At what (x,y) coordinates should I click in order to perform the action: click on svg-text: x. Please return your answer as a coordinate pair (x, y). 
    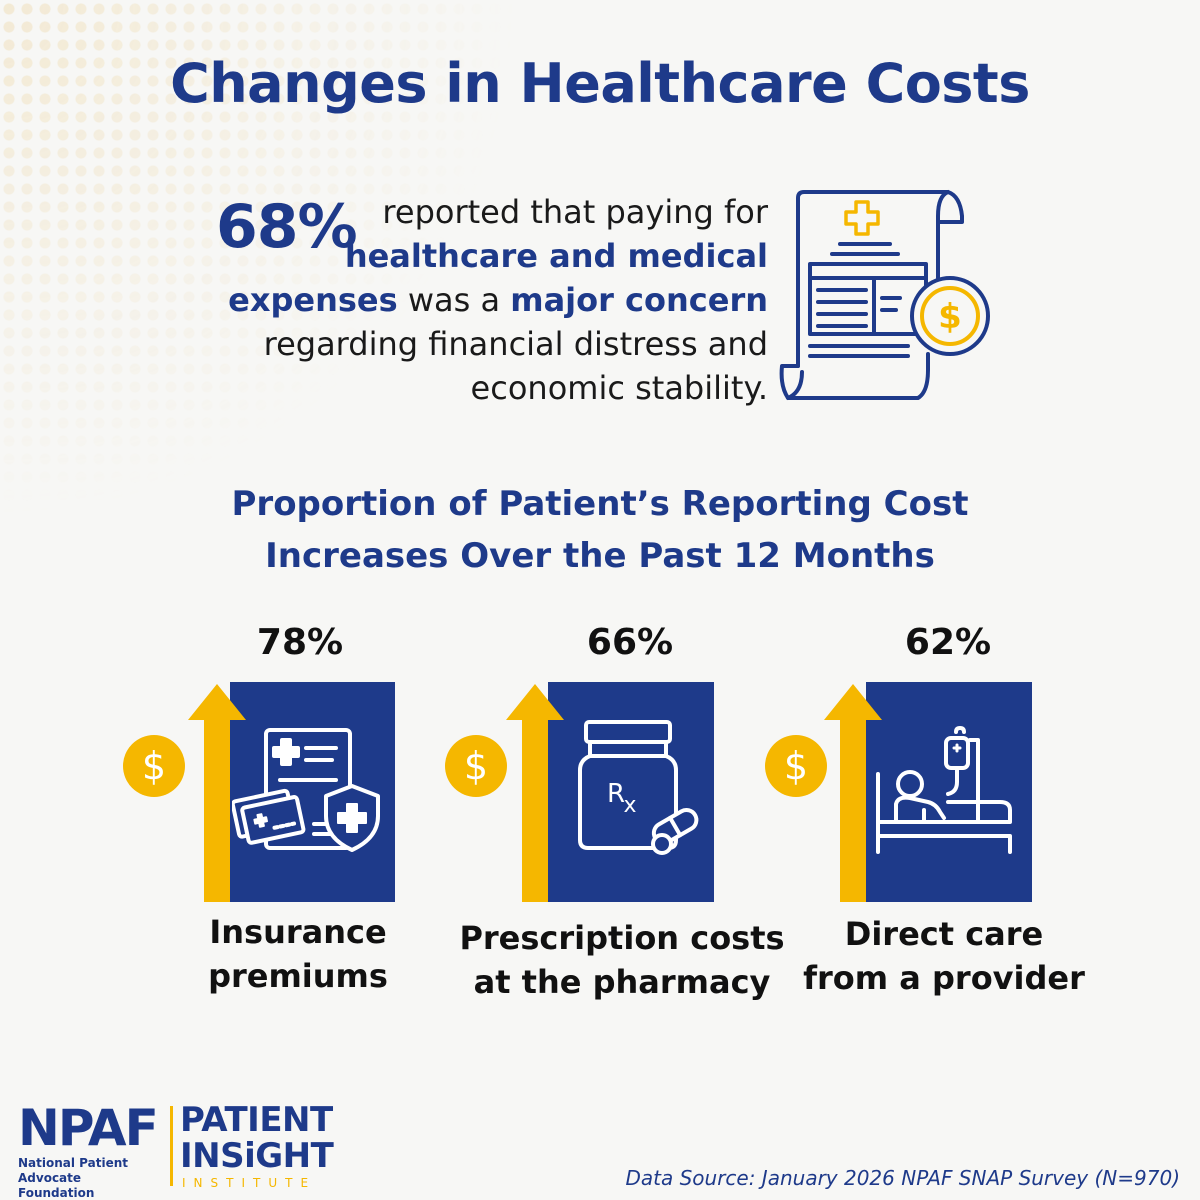
    Looking at the image, I should click on (629, 805).